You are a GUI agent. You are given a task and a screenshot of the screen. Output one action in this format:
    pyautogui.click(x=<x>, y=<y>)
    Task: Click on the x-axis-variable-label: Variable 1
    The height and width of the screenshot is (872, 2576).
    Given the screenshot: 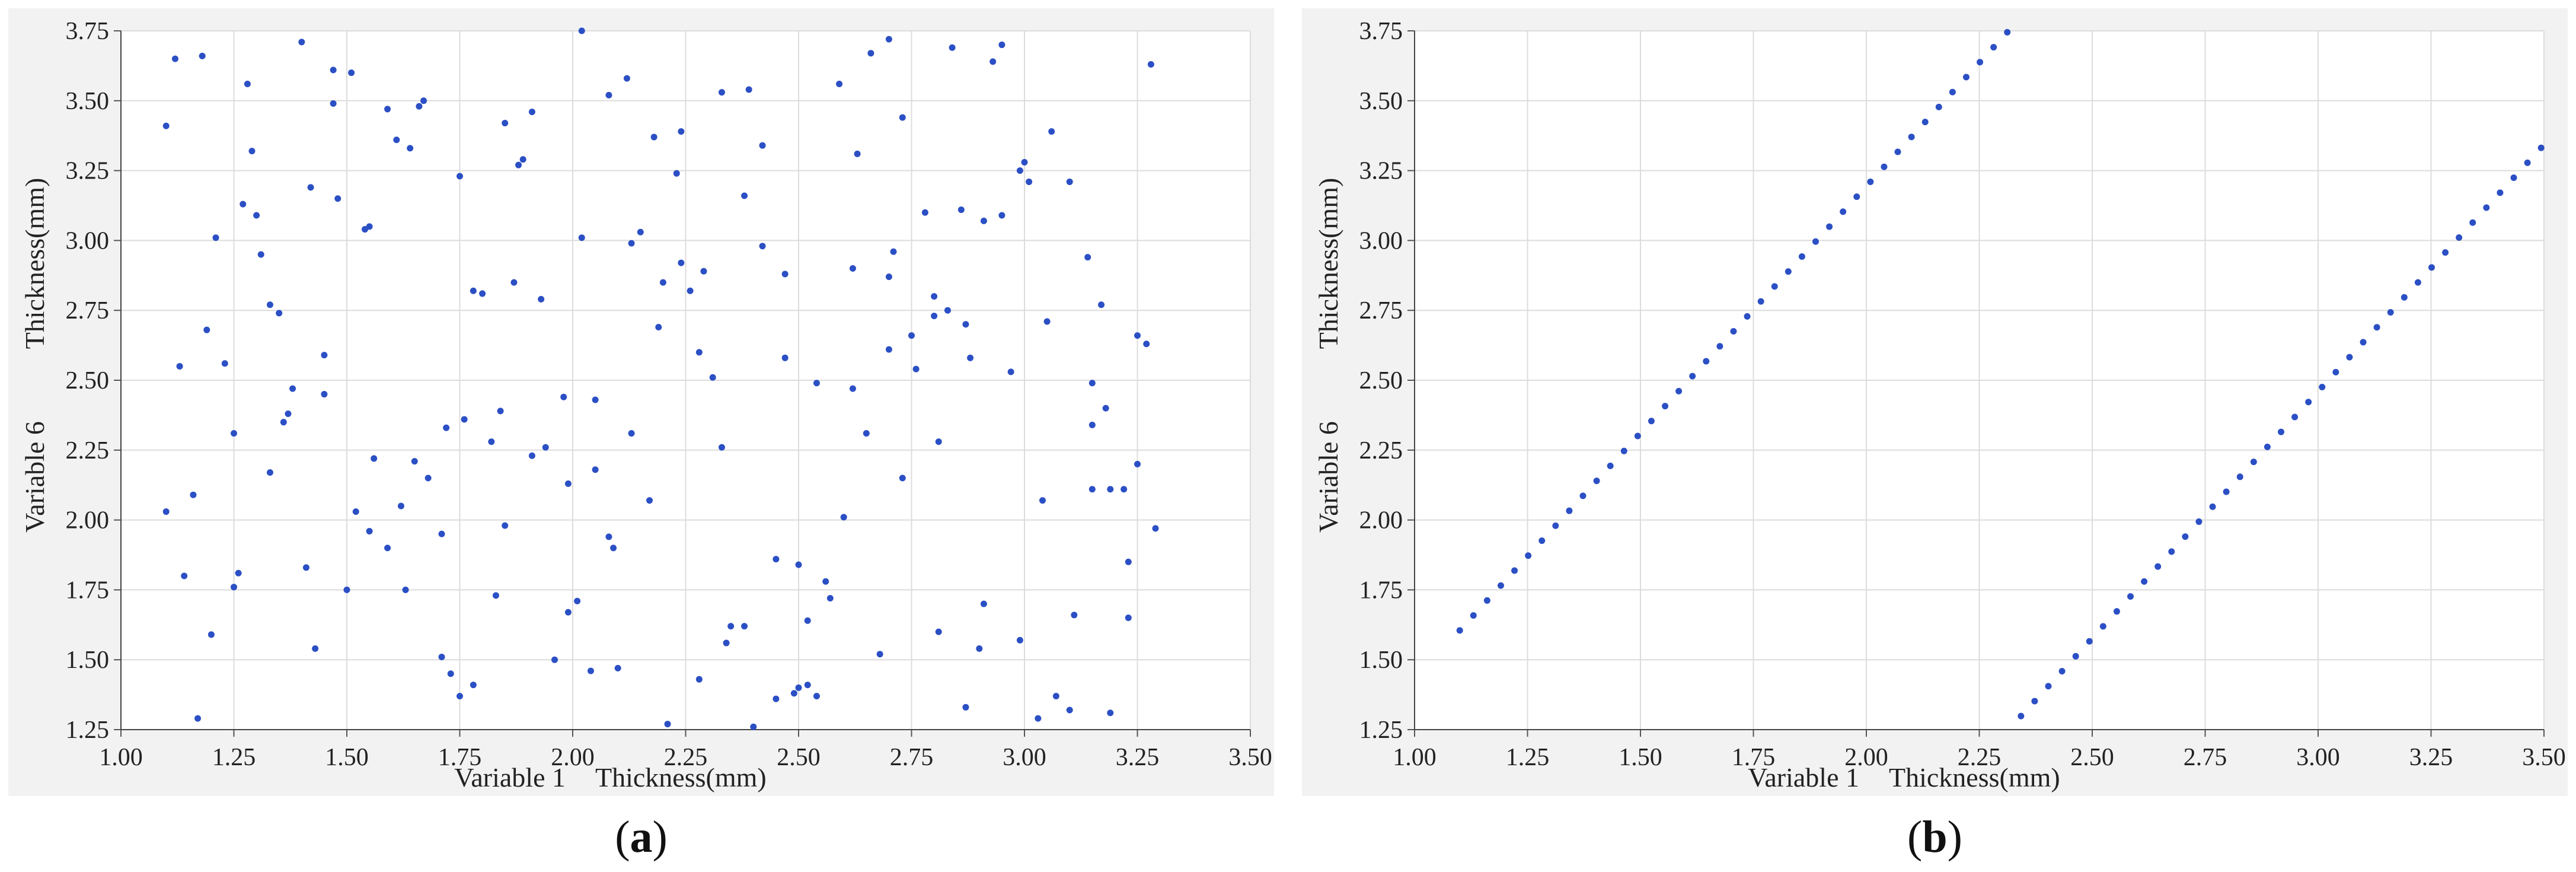 What is the action you would take?
    pyautogui.click(x=1803, y=777)
    